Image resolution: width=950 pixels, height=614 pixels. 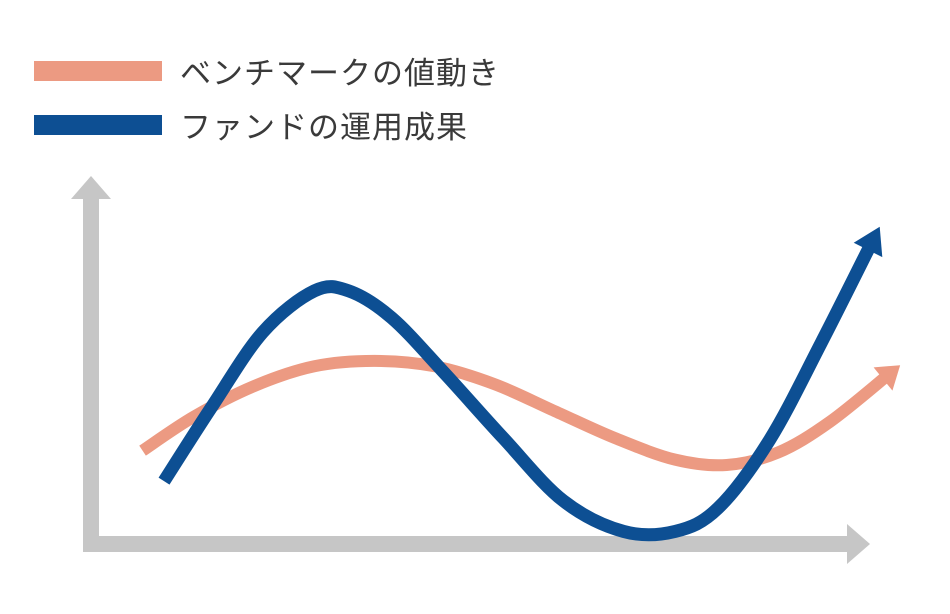 What do you see at coordinates (858, 544) in the screenshot?
I see `x-axis-arrowhead` at bounding box center [858, 544].